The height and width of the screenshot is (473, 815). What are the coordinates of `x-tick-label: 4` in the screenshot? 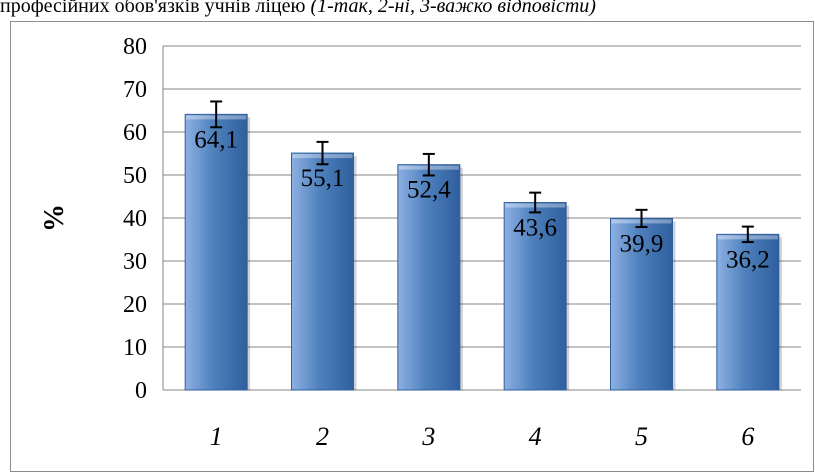 It's located at (535, 436).